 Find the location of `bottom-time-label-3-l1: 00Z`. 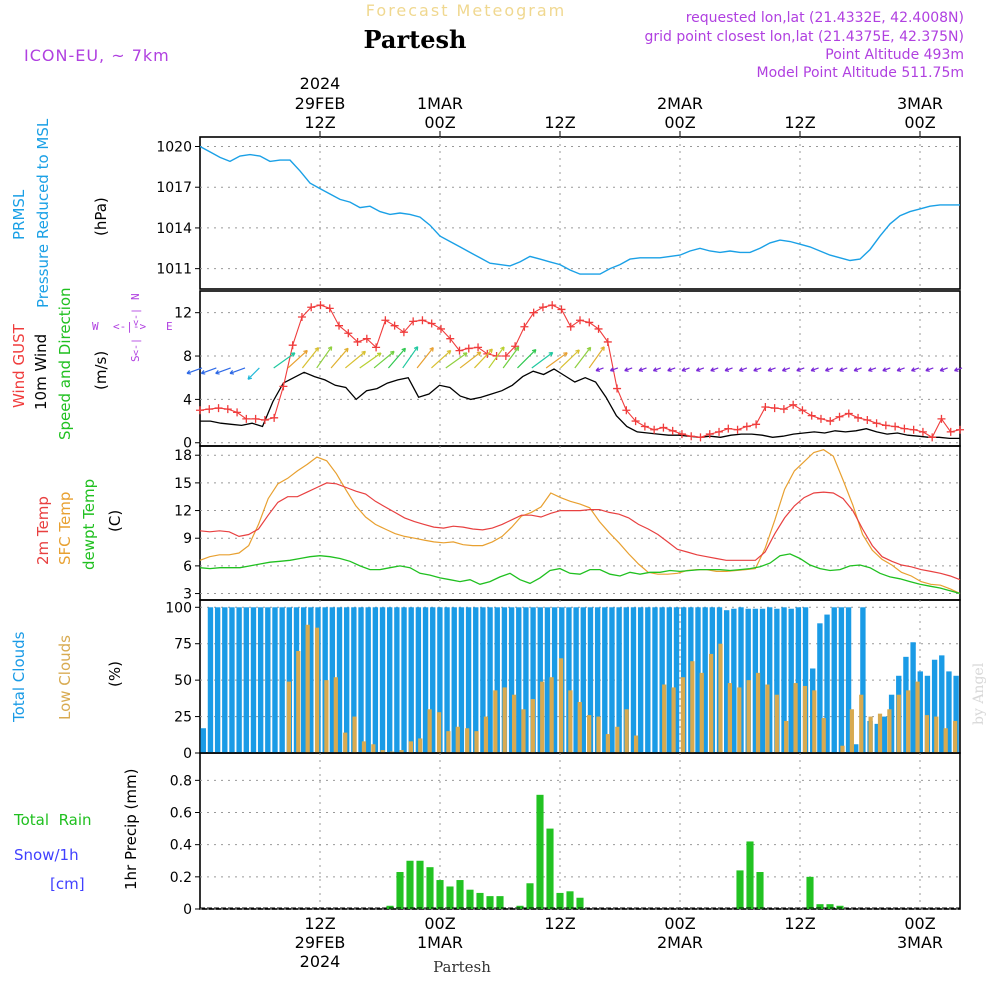

bottom-time-label-3-l1: 00Z is located at coordinates (679, 923).